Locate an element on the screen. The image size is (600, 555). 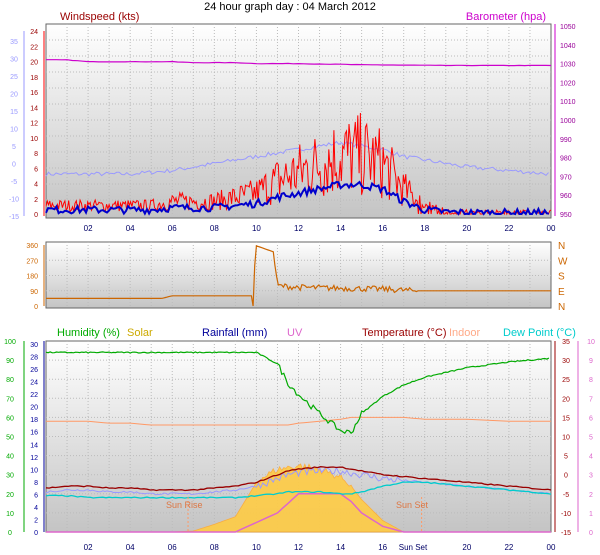
x-tick-label: 16 is located at coordinates (382, 547).